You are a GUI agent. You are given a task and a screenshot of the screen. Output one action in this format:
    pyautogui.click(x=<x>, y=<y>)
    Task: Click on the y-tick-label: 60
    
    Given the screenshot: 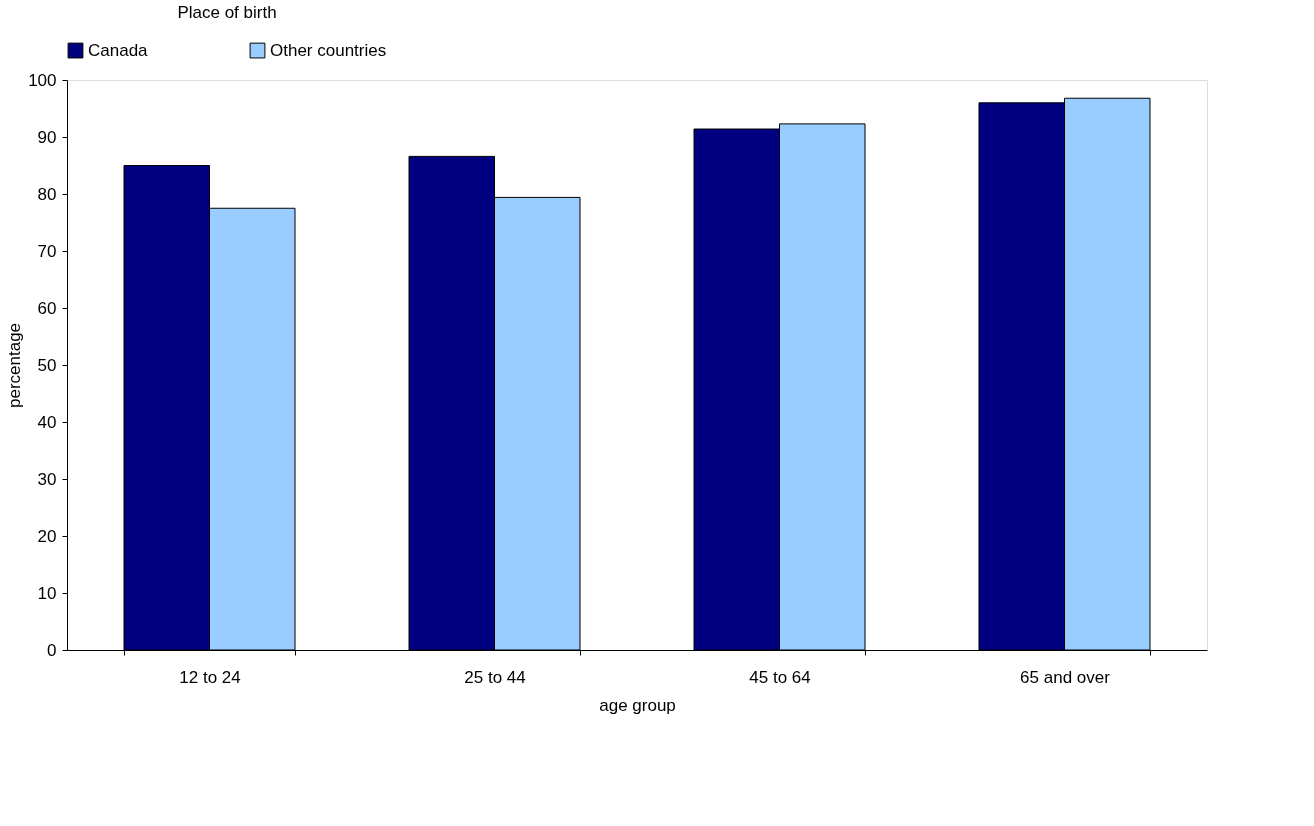 What is the action you would take?
    pyautogui.click(x=47, y=308)
    